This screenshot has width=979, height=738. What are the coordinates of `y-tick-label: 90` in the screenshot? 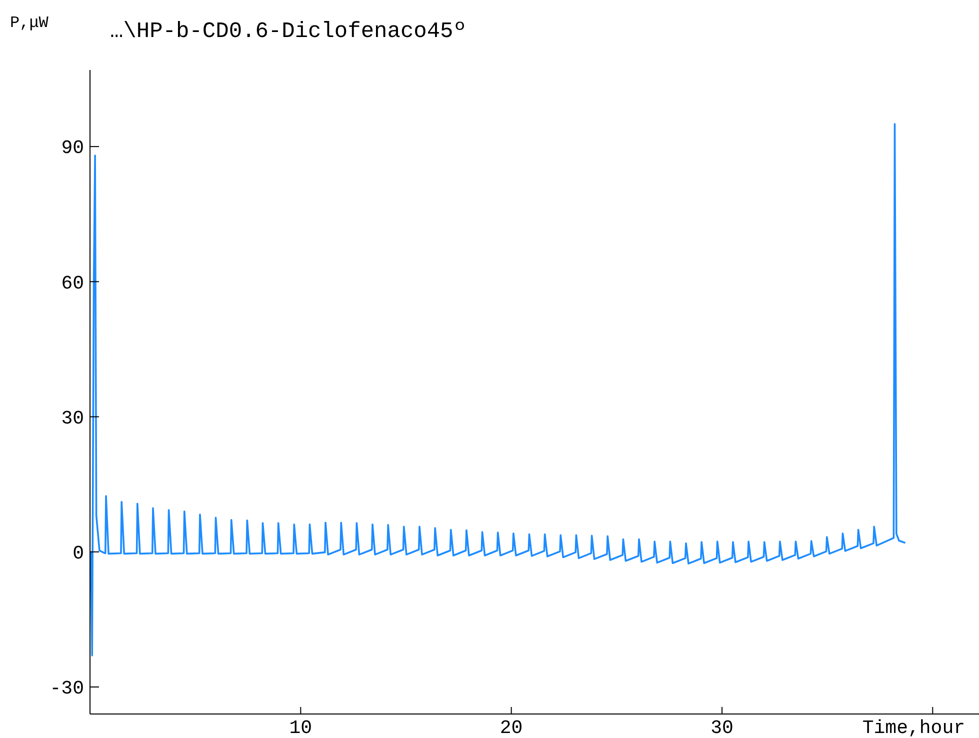 It's located at (72, 148).